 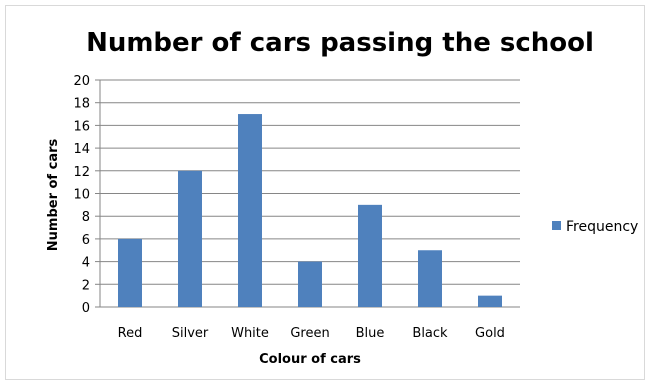 What do you see at coordinates (250, 333) in the screenshot?
I see `x-tick-label: White` at bounding box center [250, 333].